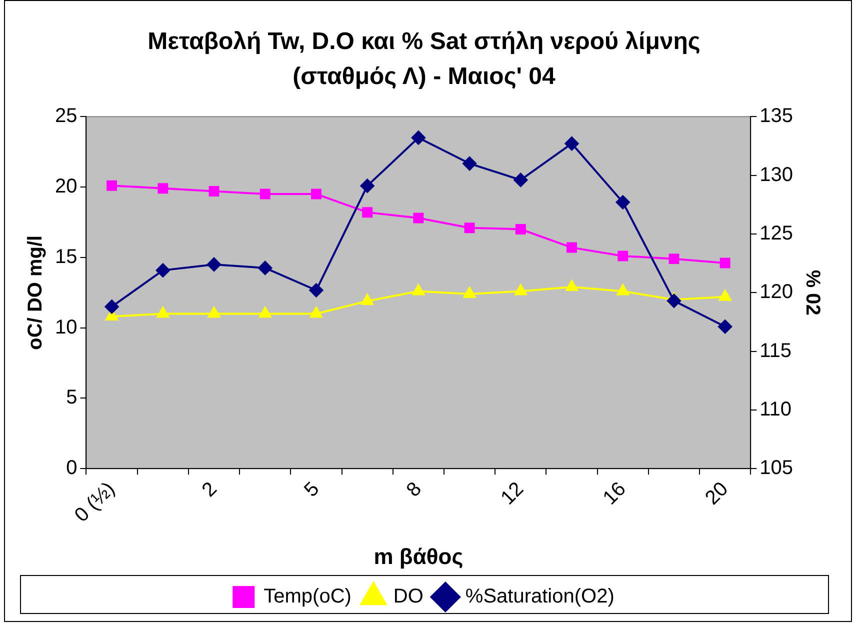 The image size is (858, 625). What do you see at coordinates (308, 597) in the screenshot?
I see `legend-label: Temp(oC)` at bounding box center [308, 597].